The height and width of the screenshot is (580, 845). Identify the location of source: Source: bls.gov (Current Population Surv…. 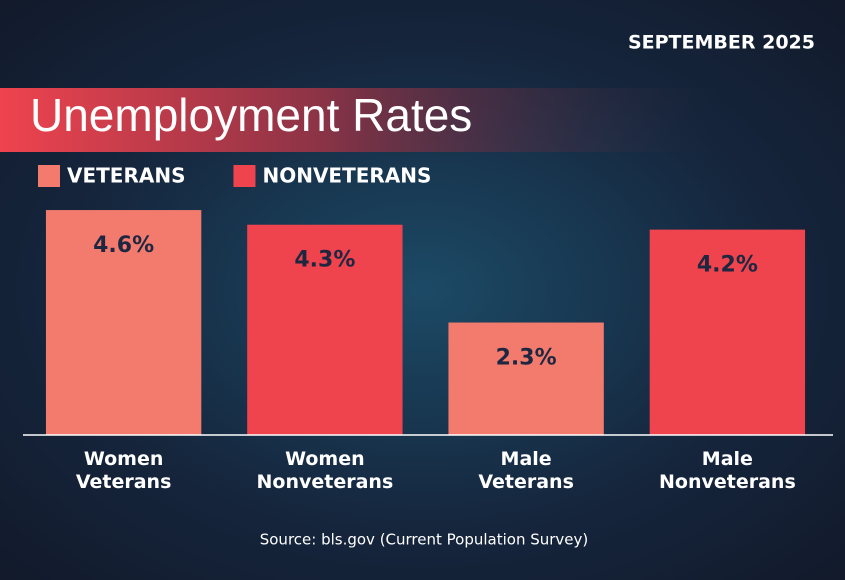
(424, 540).